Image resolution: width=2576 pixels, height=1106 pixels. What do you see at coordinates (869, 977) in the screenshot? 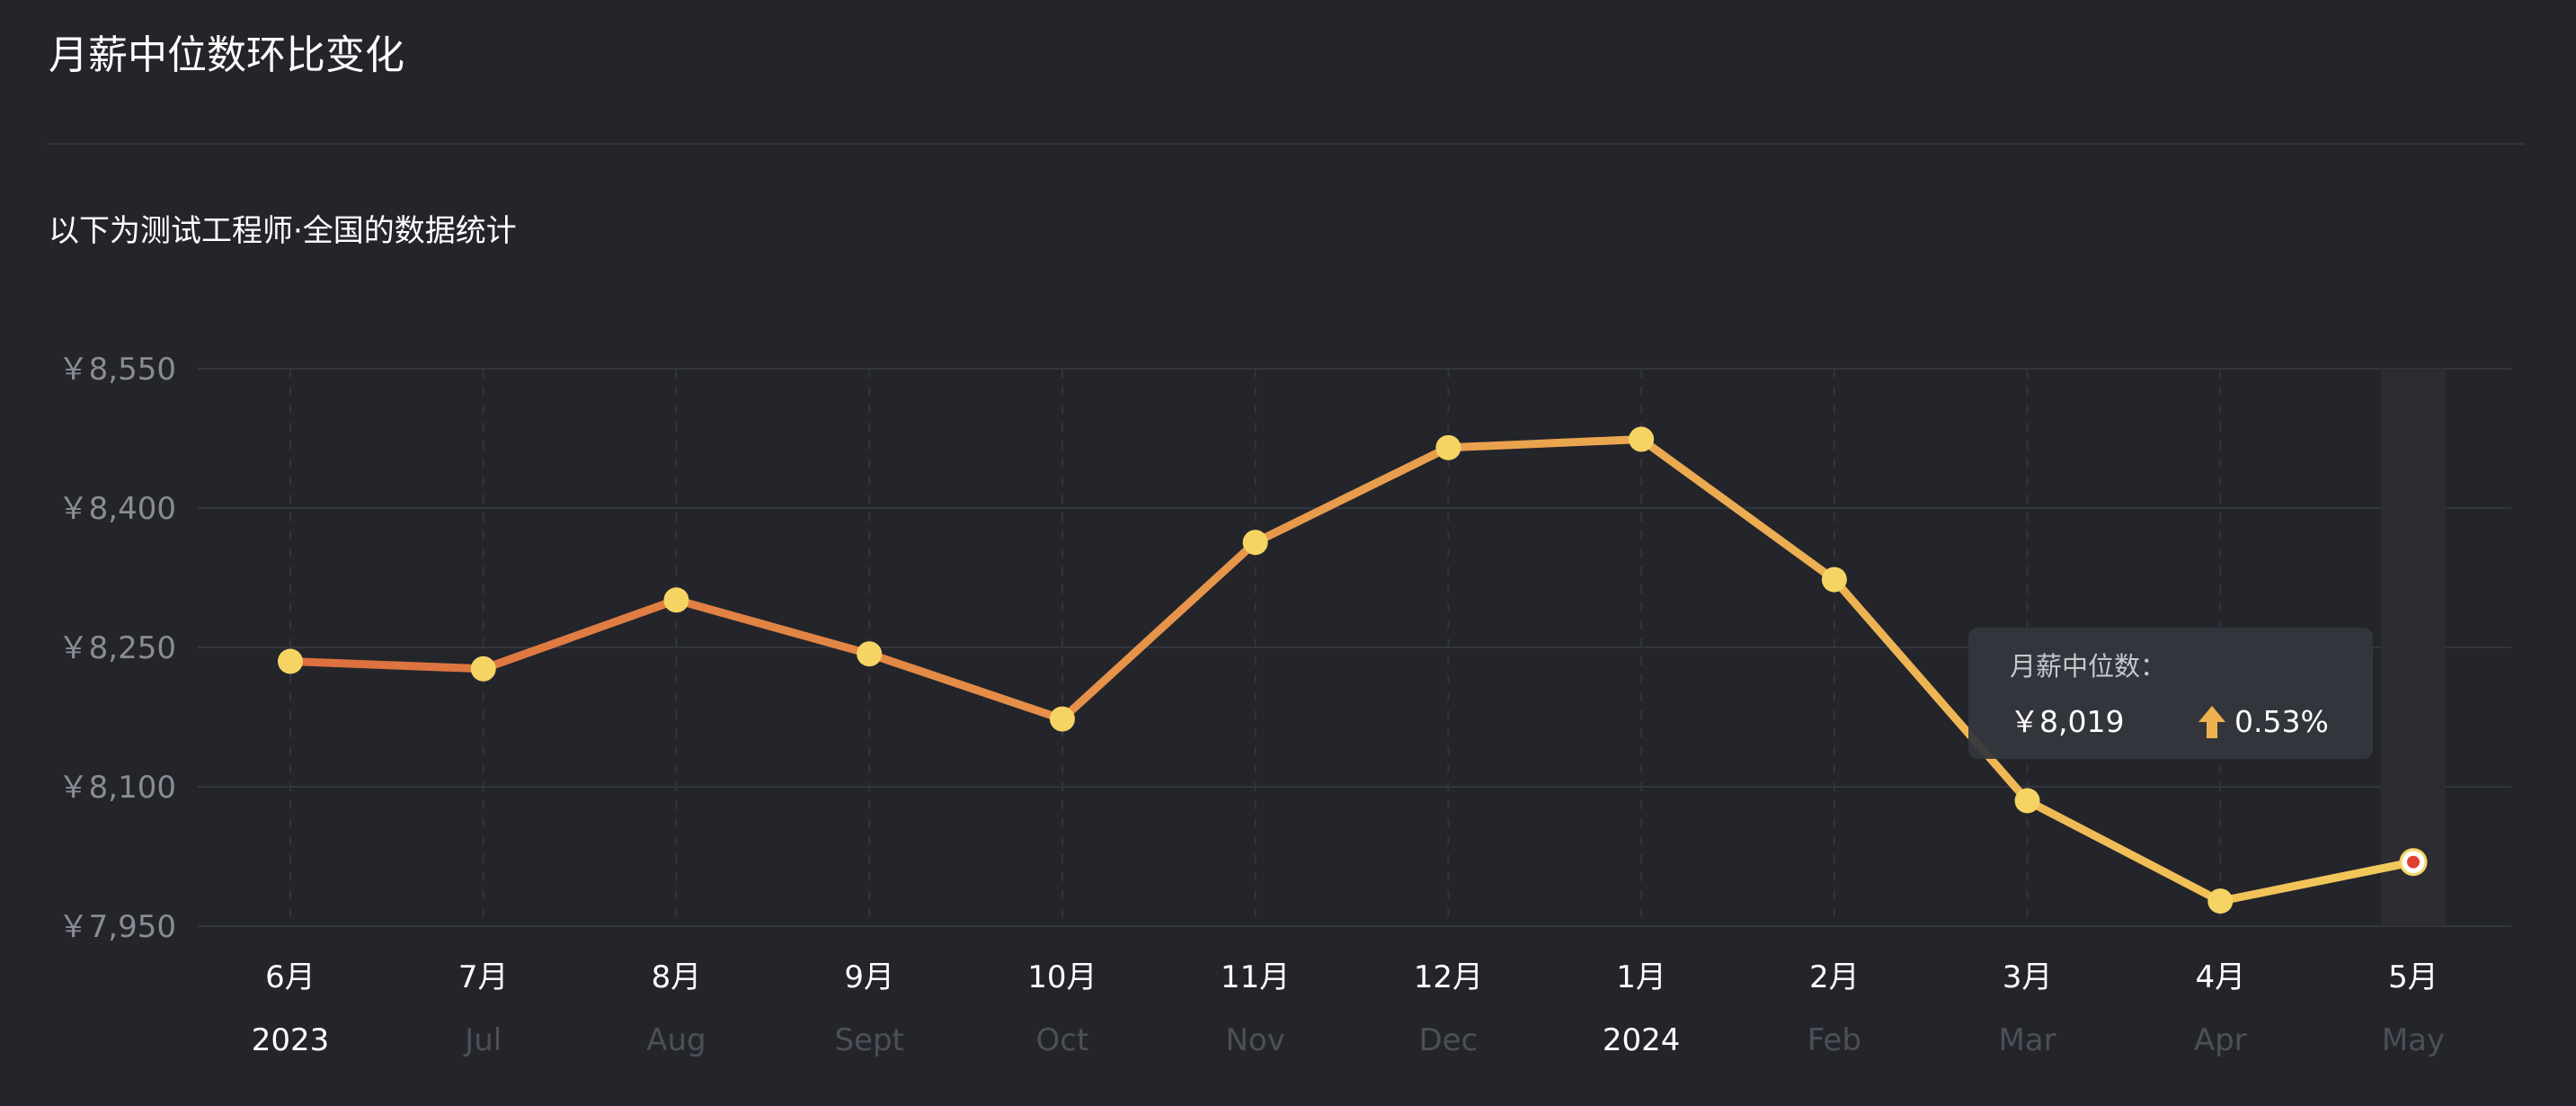
I see `x-tick-label: 9月` at bounding box center [869, 977].